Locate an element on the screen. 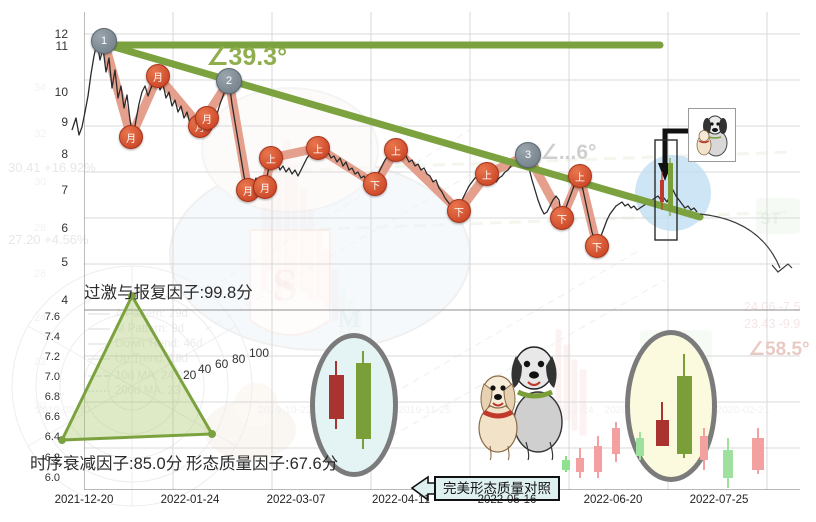 This screenshot has width=816, height=522. pivot-marker-p11: 下 is located at coordinates (459, 211).